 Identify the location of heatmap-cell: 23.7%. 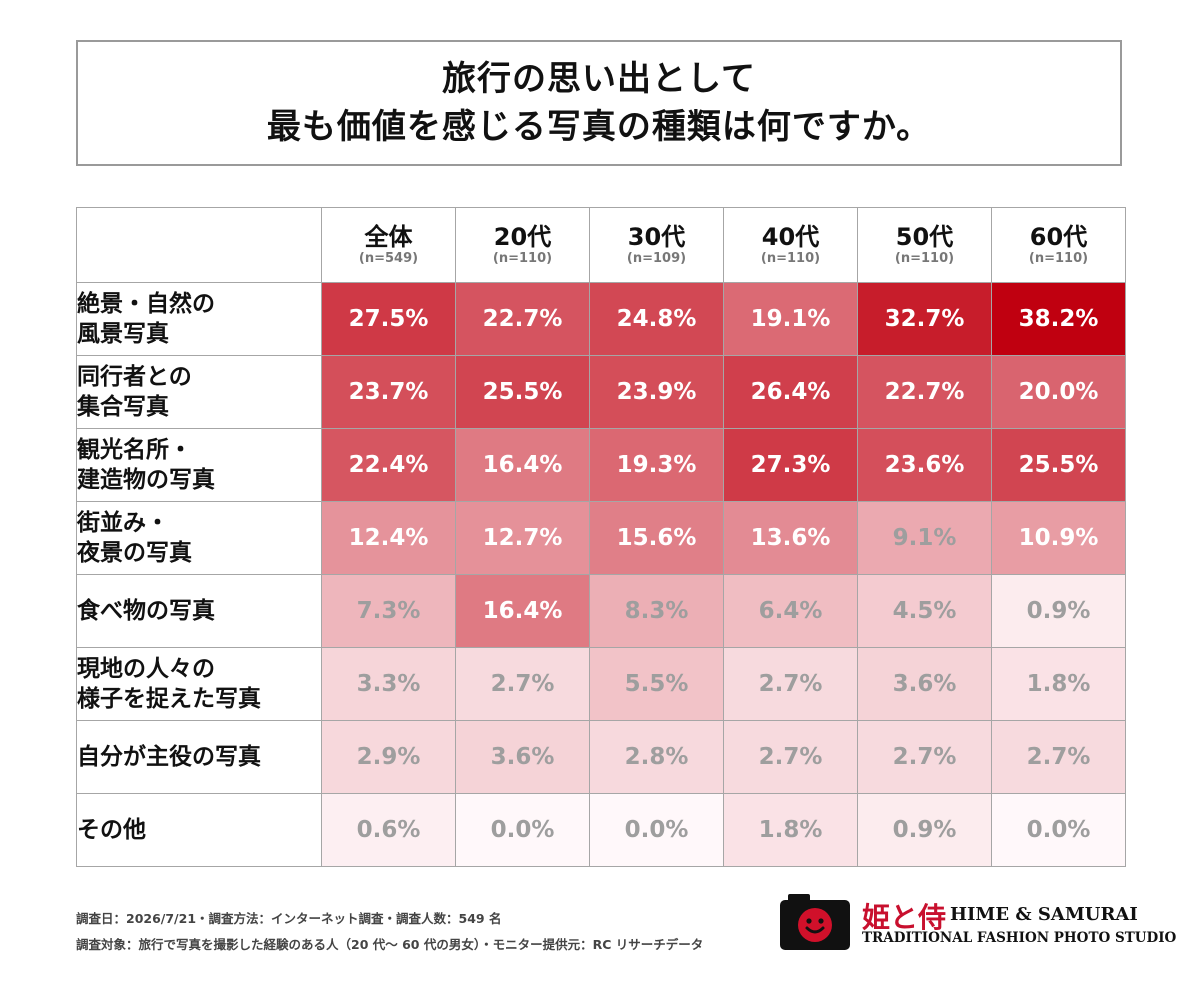
(388, 392).